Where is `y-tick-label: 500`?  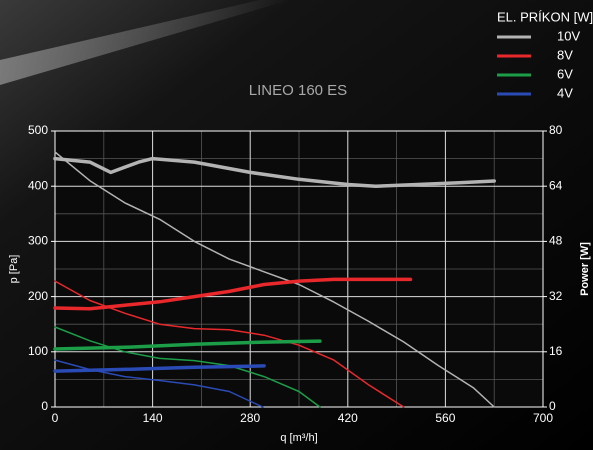 y-tick-label: 500 is located at coordinates (38, 130).